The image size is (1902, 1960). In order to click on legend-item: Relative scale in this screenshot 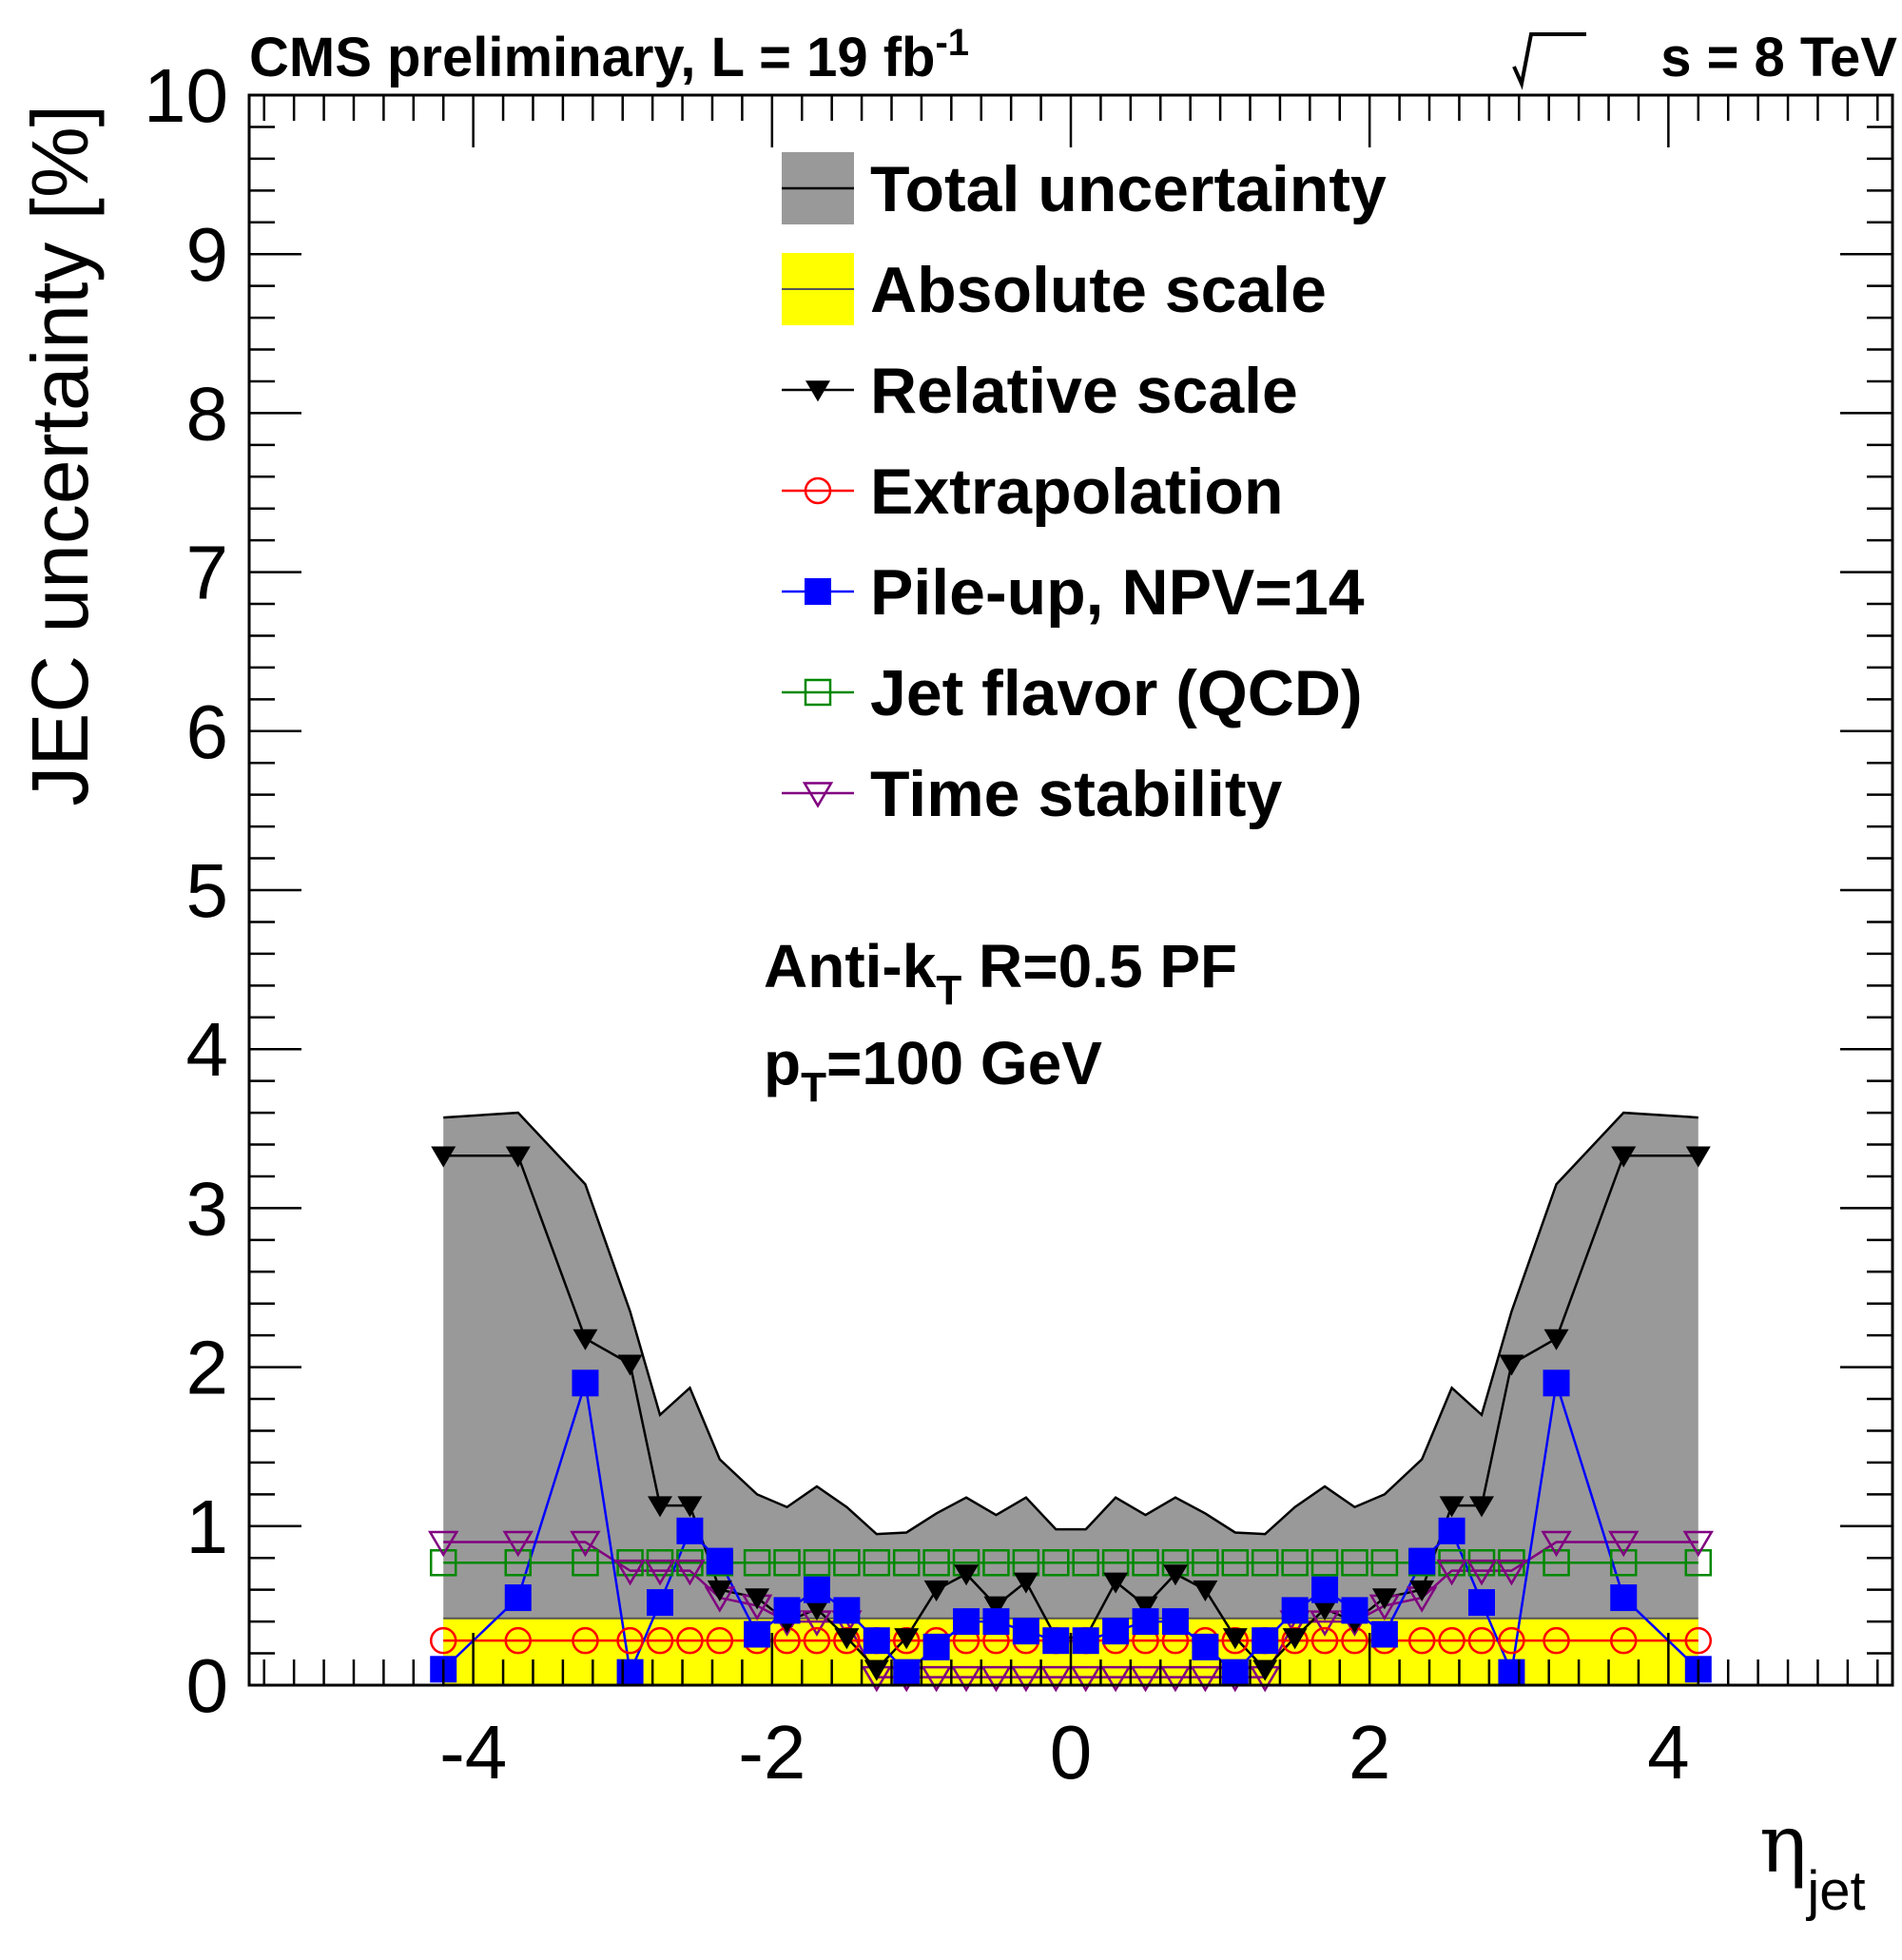, I will do `click(1040, 391)`.